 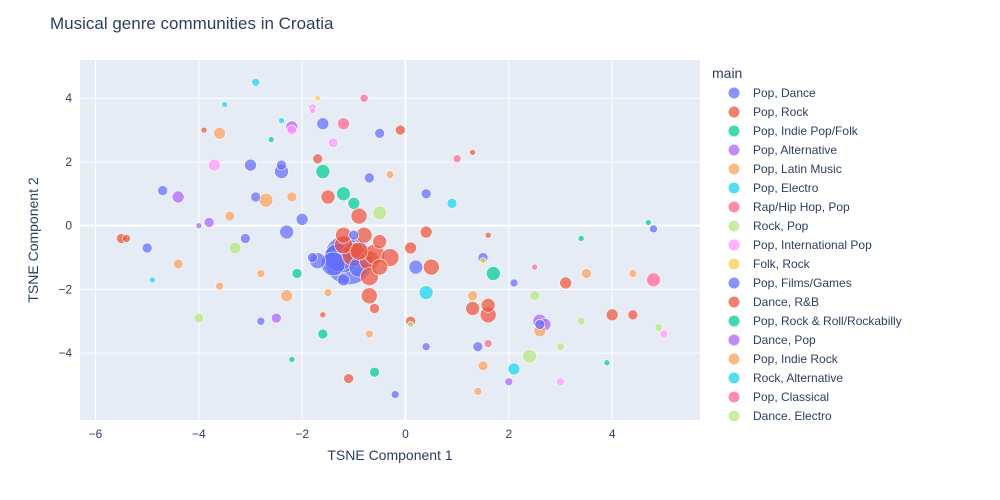 What do you see at coordinates (774, 302) in the screenshot?
I see `legend-item: Dance, R&B` at bounding box center [774, 302].